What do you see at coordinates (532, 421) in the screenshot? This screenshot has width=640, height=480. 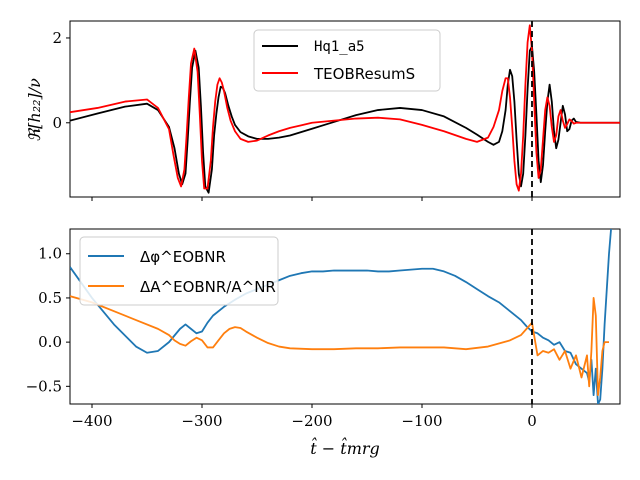 I see `bottom-xtick-label: 0` at bounding box center [532, 421].